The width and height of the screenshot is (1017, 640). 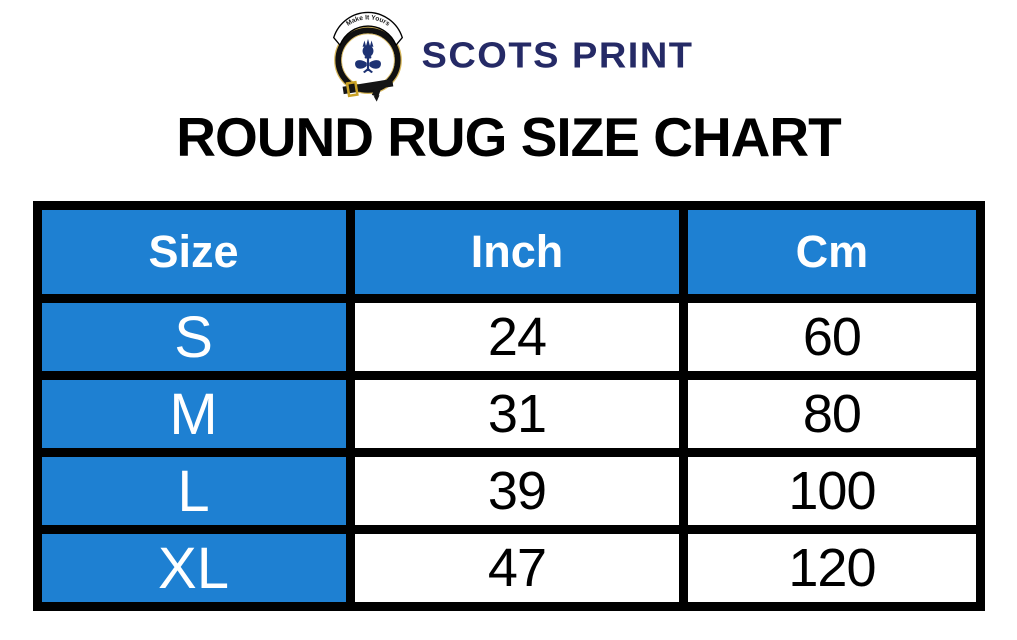 What do you see at coordinates (832, 252) in the screenshot?
I see `column-header-cm: Cm` at bounding box center [832, 252].